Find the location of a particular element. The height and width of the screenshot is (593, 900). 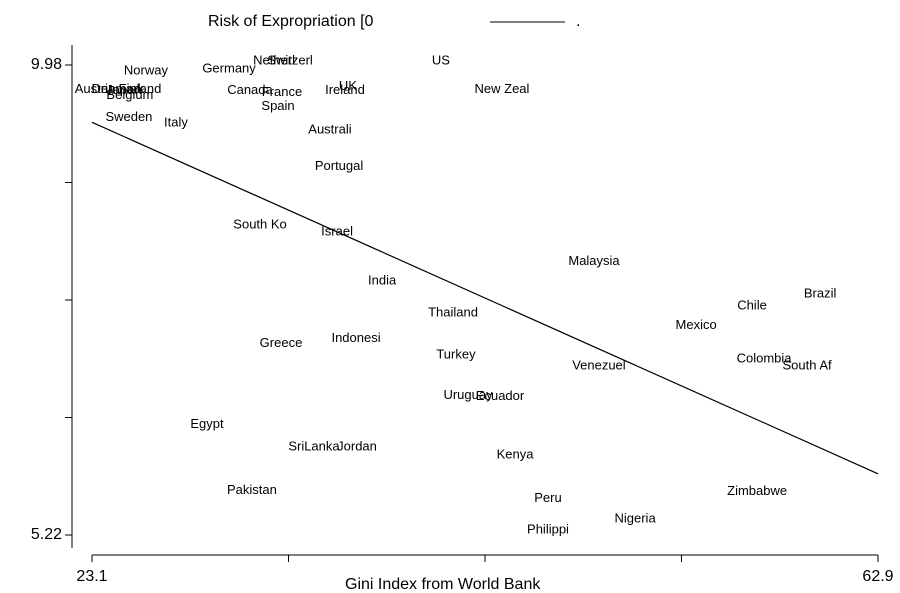

point-label: Ecuador is located at coordinates (500, 395).